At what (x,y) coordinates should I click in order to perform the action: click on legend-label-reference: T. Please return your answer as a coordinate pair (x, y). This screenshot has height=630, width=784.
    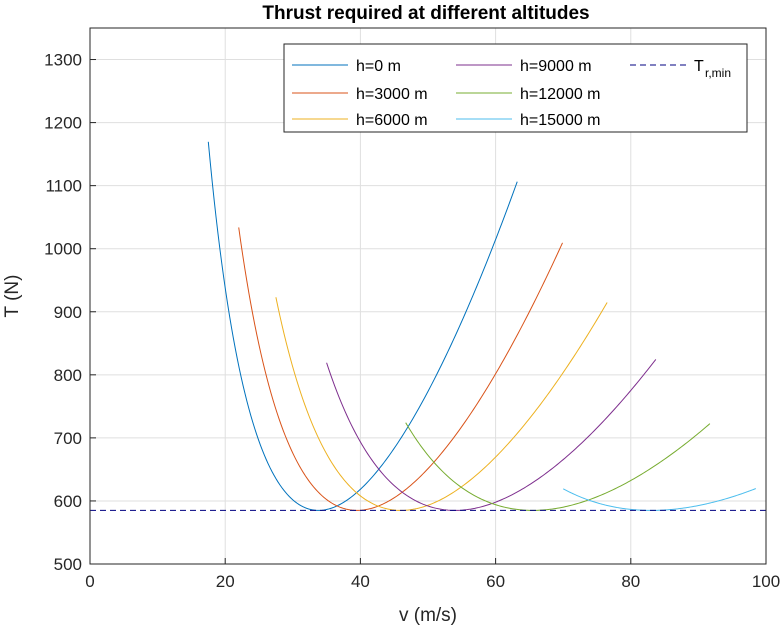
    Looking at the image, I should click on (699, 66).